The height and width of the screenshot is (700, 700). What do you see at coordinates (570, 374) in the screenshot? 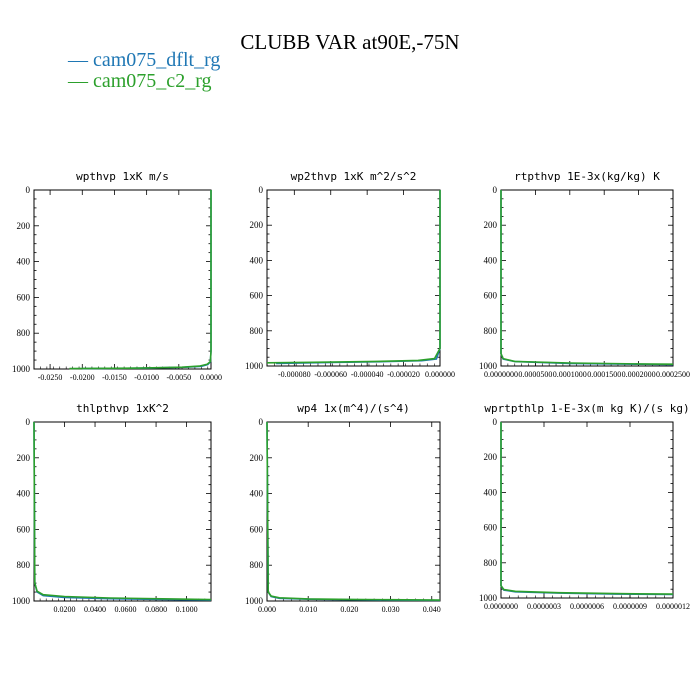
I see `x-tick-label: 0.0001000` at bounding box center [570, 374].